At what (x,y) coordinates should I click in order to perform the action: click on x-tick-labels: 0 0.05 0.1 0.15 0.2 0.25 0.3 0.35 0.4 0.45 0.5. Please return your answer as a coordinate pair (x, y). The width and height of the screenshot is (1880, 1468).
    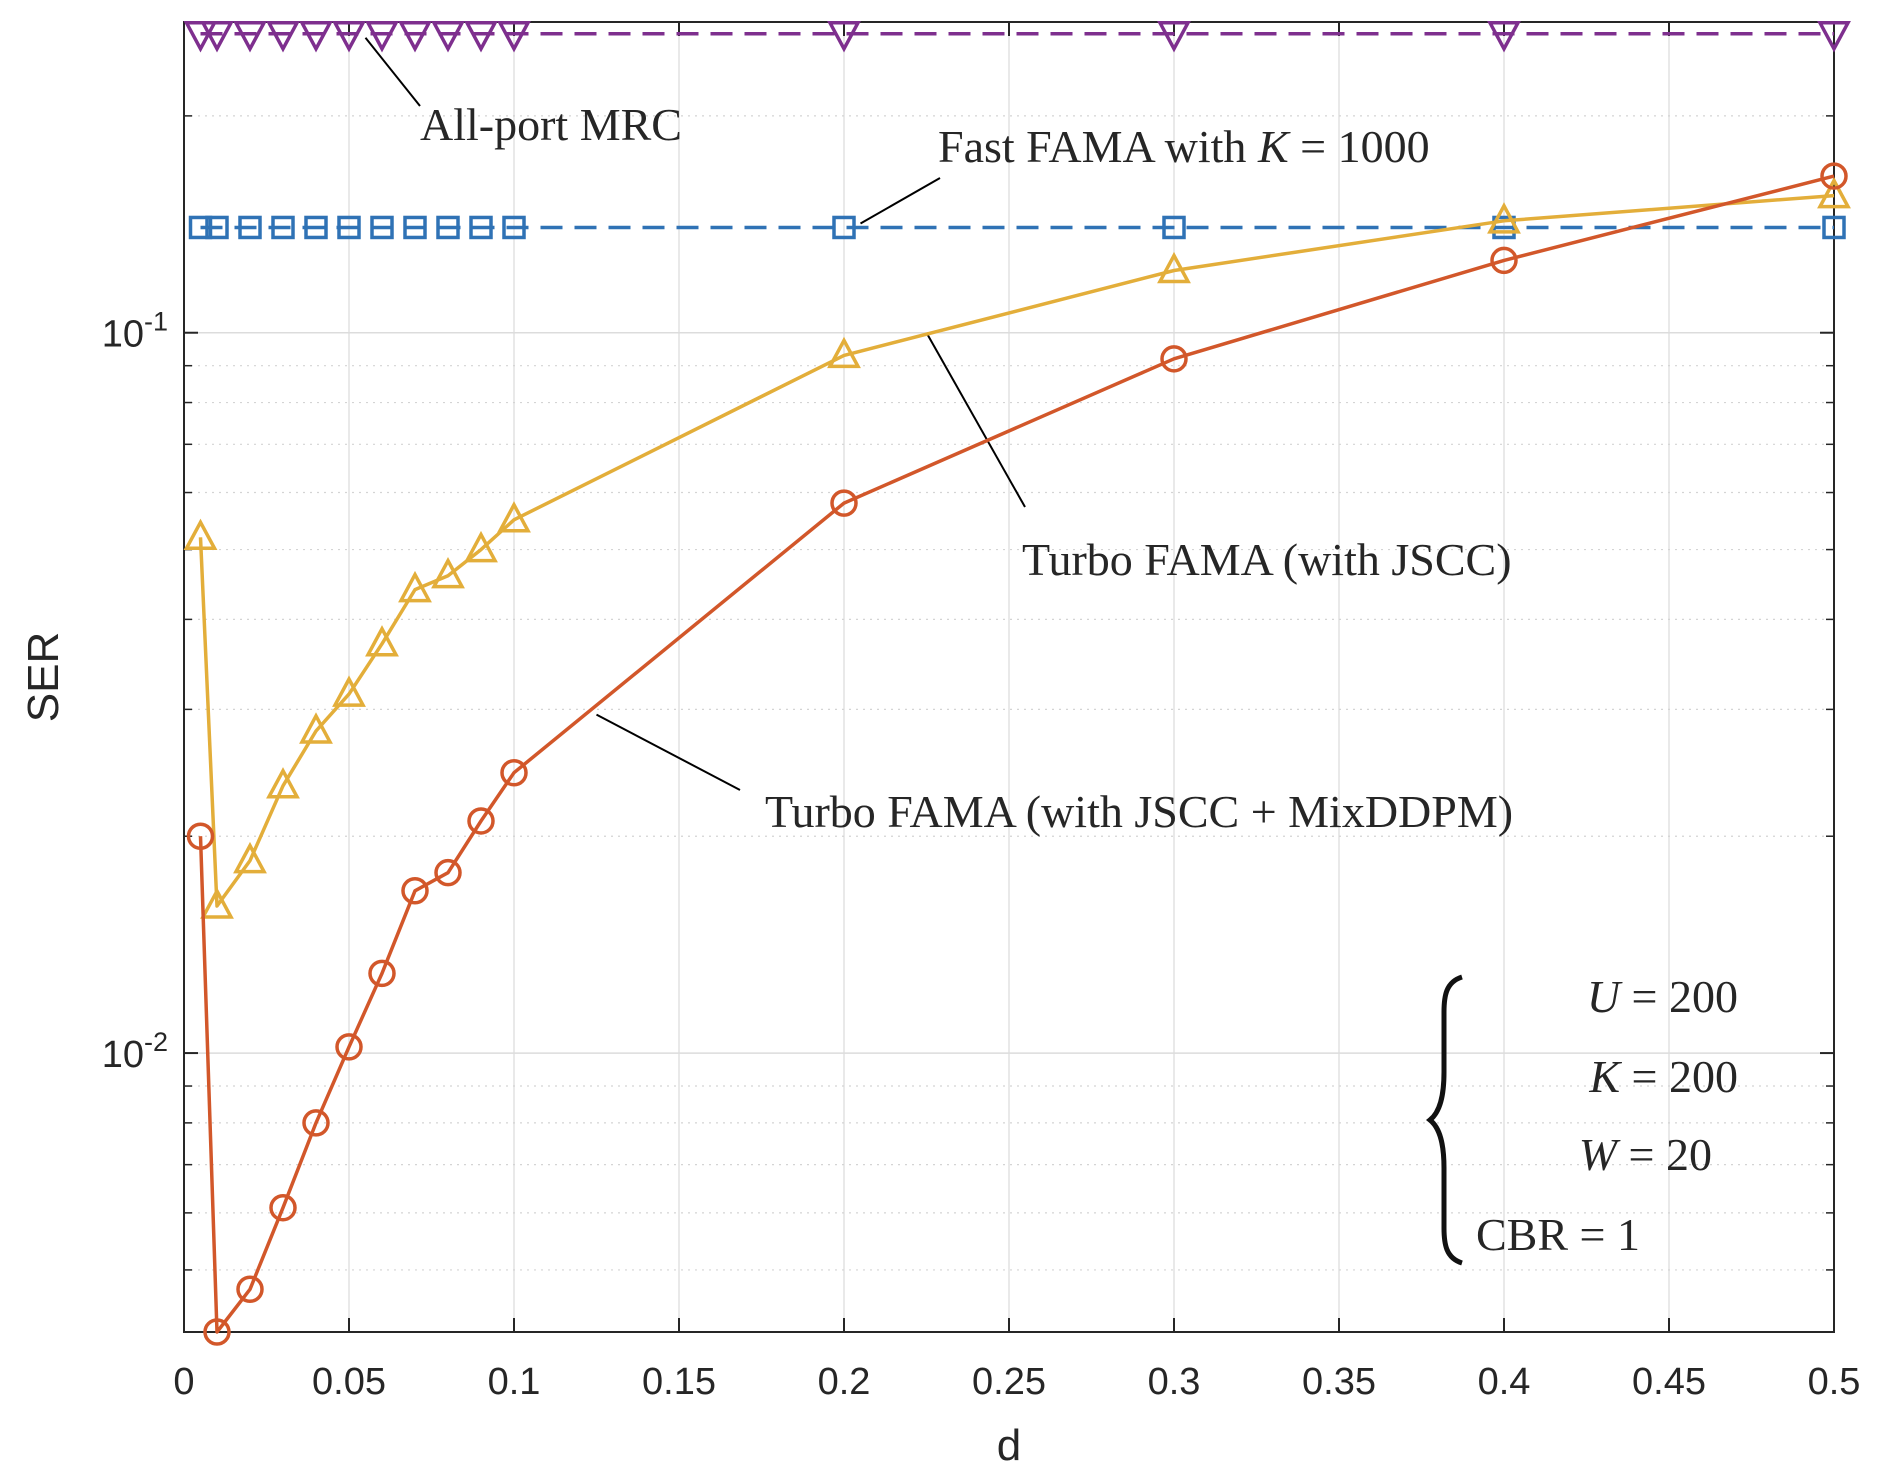
    Looking at the image, I should click on (1016, 1382).